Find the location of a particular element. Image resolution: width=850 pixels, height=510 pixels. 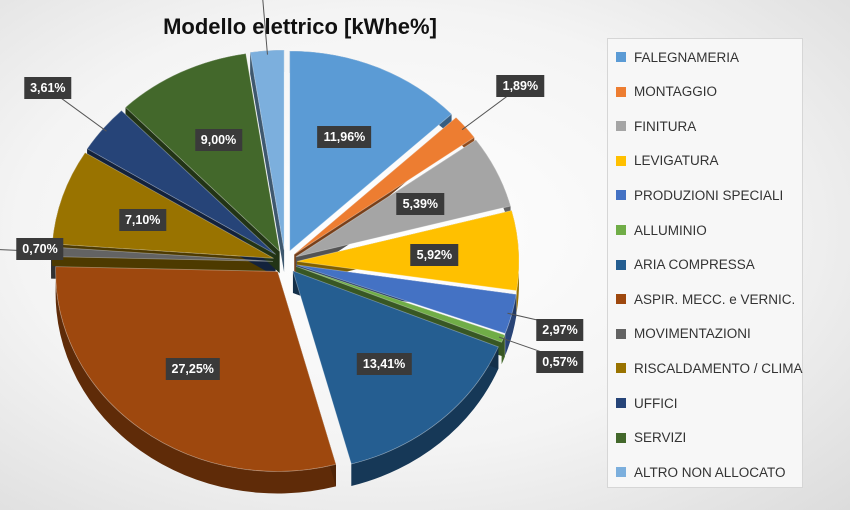

legend-label-11: SERVIZI is located at coordinates (660, 438).